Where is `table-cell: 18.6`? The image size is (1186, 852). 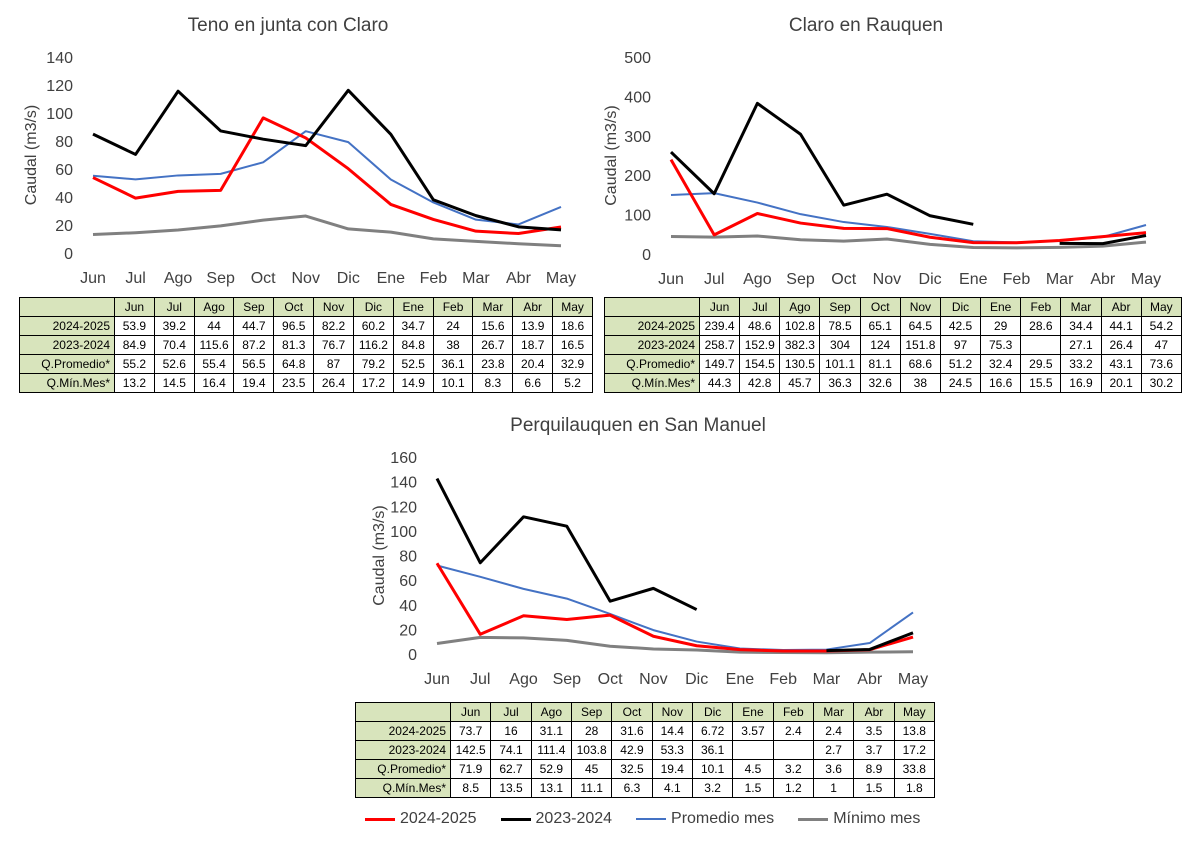
table-cell: 18.6 is located at coordinates (572, 326).